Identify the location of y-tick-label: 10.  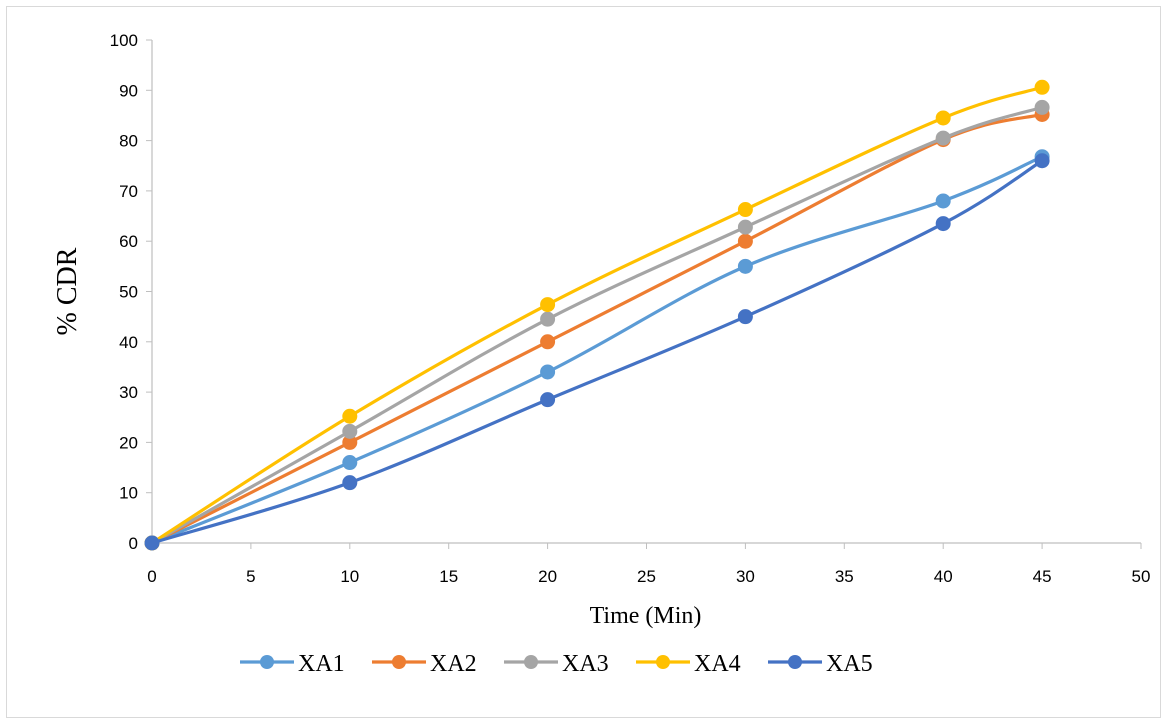
(128, 493).